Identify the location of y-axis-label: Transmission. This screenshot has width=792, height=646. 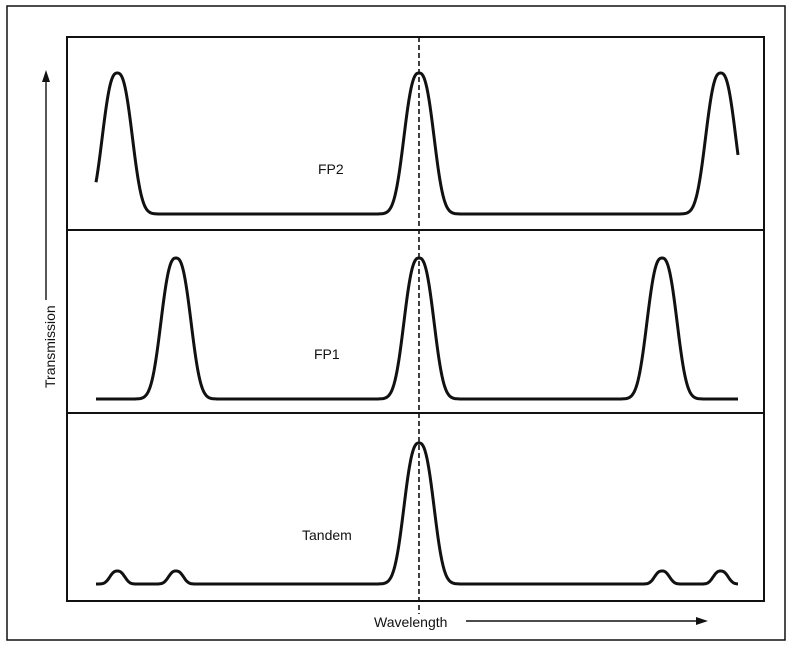
(50, 346).